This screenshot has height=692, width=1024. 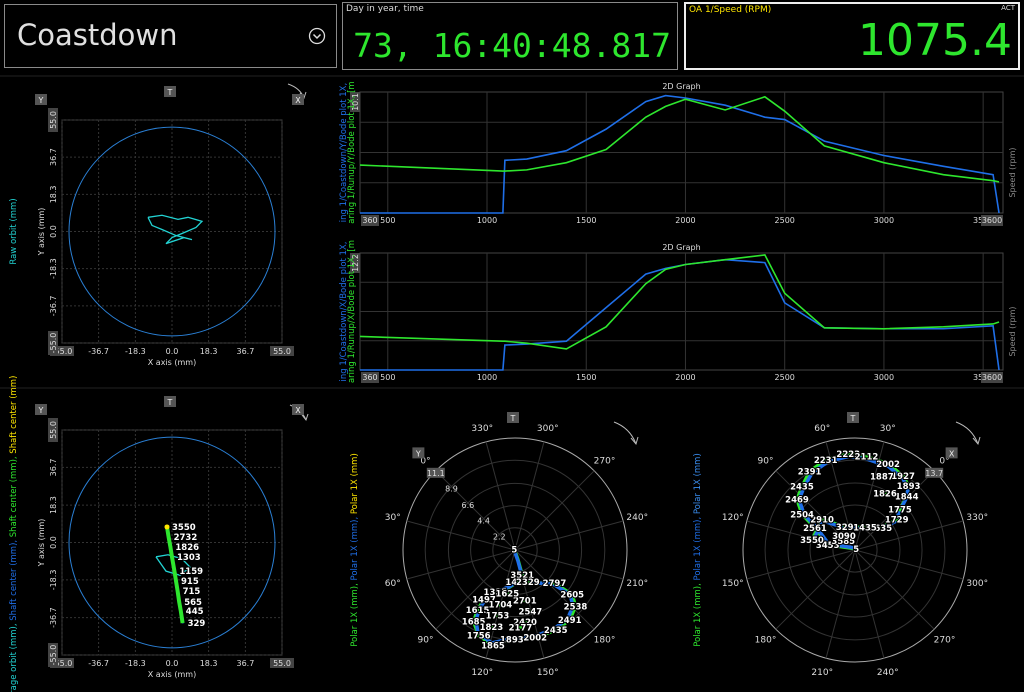 I want to click on point-label: 329, so click(x=197, y=624).